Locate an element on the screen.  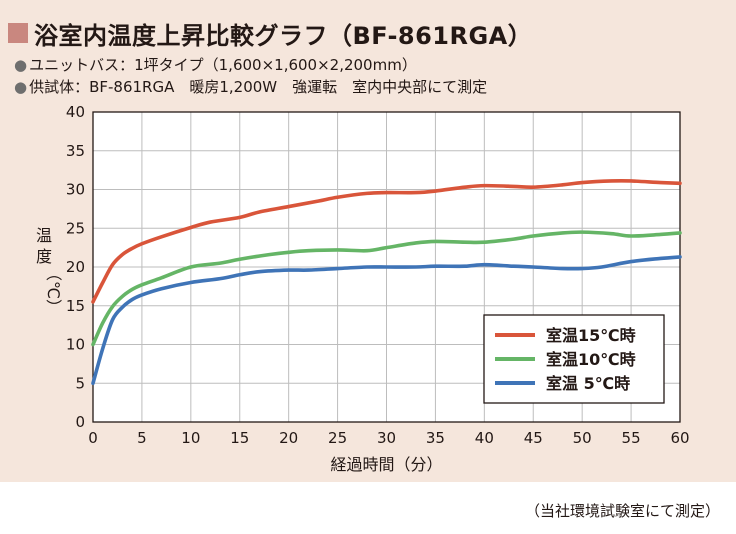
x-tick-label: 0 is located at coordinates (93, 438).